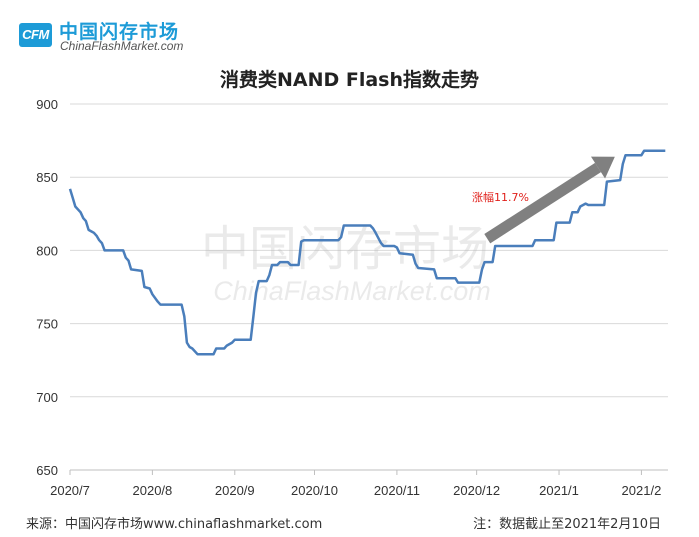  I want to click on watermark: 中国闪存市场 ChinaFlashMarket.com, so click(346, 263).